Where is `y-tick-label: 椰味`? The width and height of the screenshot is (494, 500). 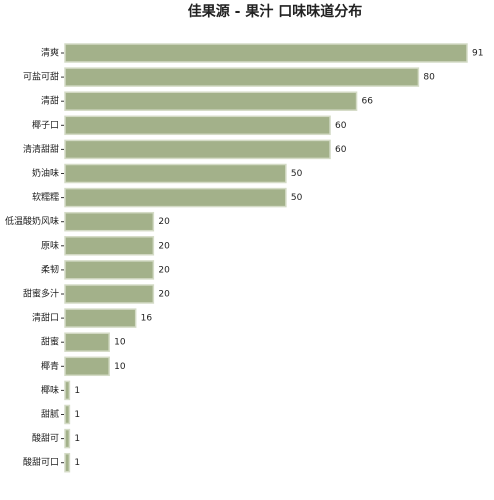 y-tick-label: 椰味 is located at coordinates (50, 390).